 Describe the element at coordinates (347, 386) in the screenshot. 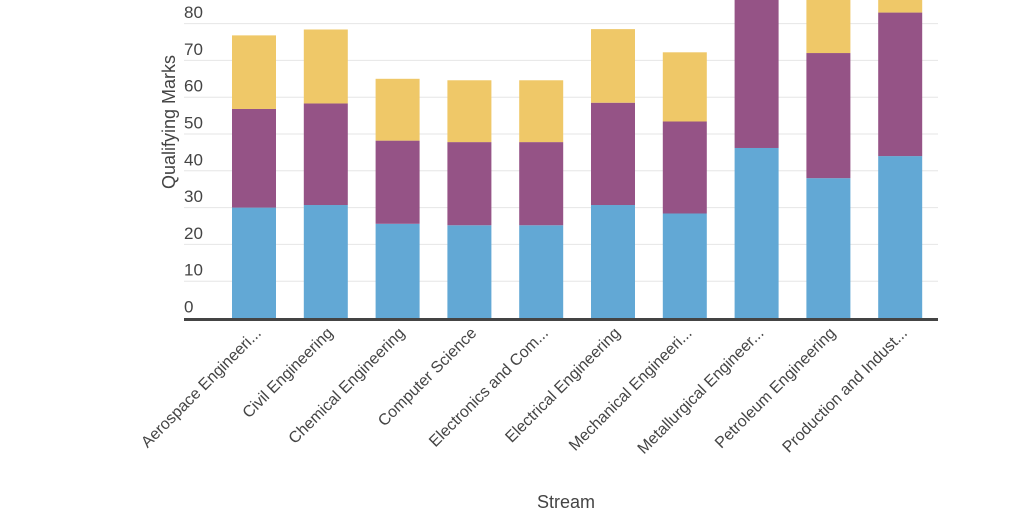

I see `x-category-label: Chemical Engineering` at that location.